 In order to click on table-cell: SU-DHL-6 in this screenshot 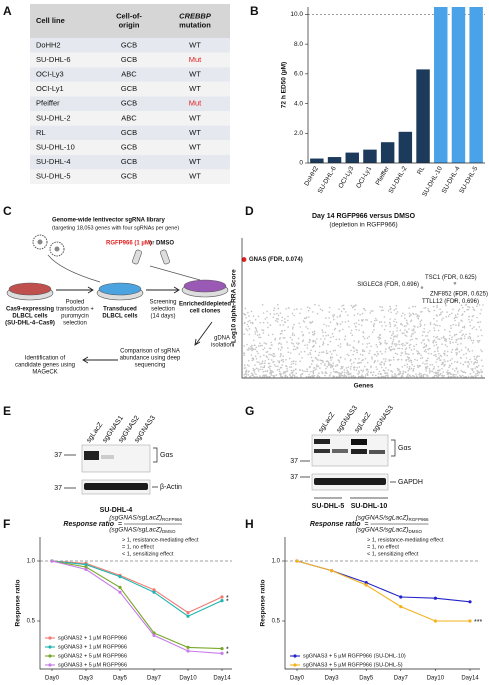, I will do `click(53, 59)`.